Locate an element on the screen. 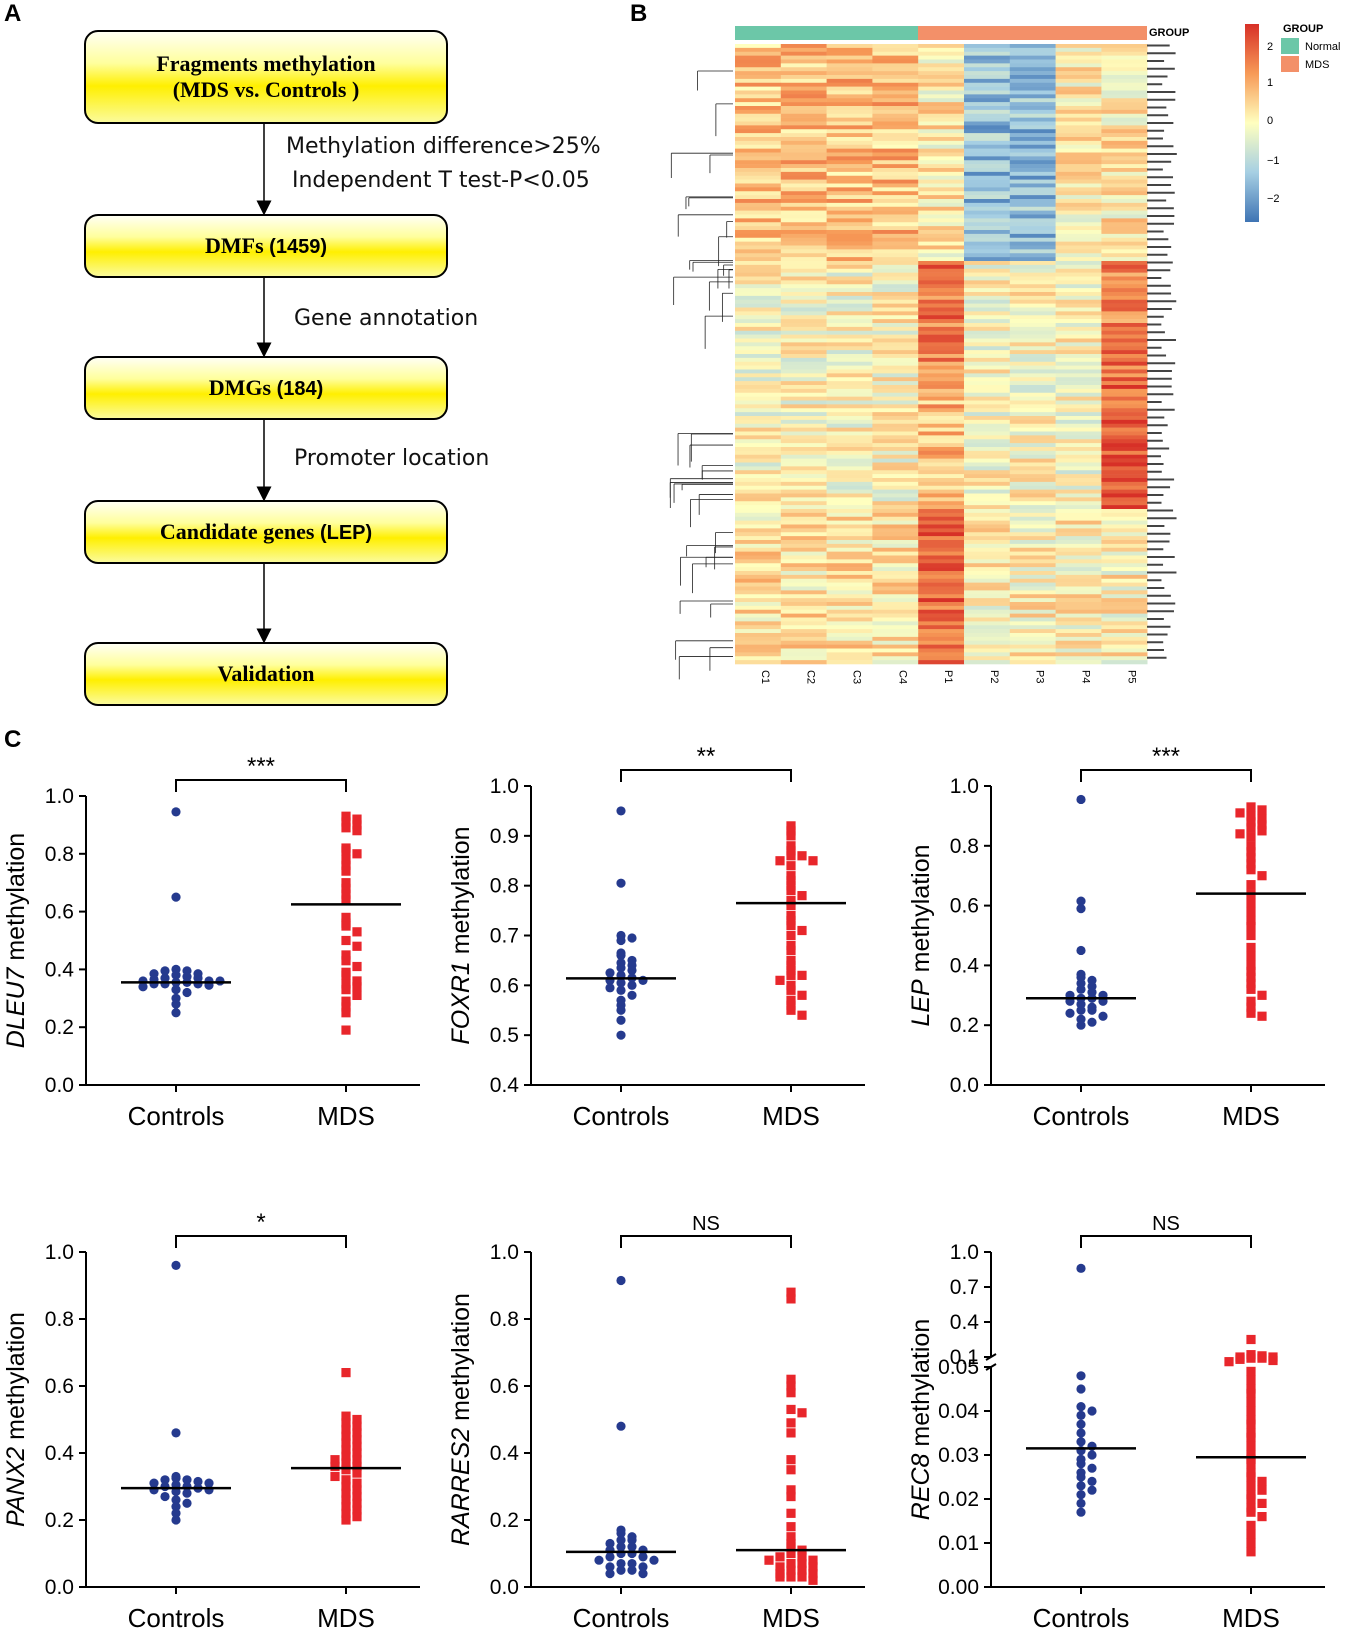  scale-tick-minus-1: −1 is located at coordinates (1273, 161).